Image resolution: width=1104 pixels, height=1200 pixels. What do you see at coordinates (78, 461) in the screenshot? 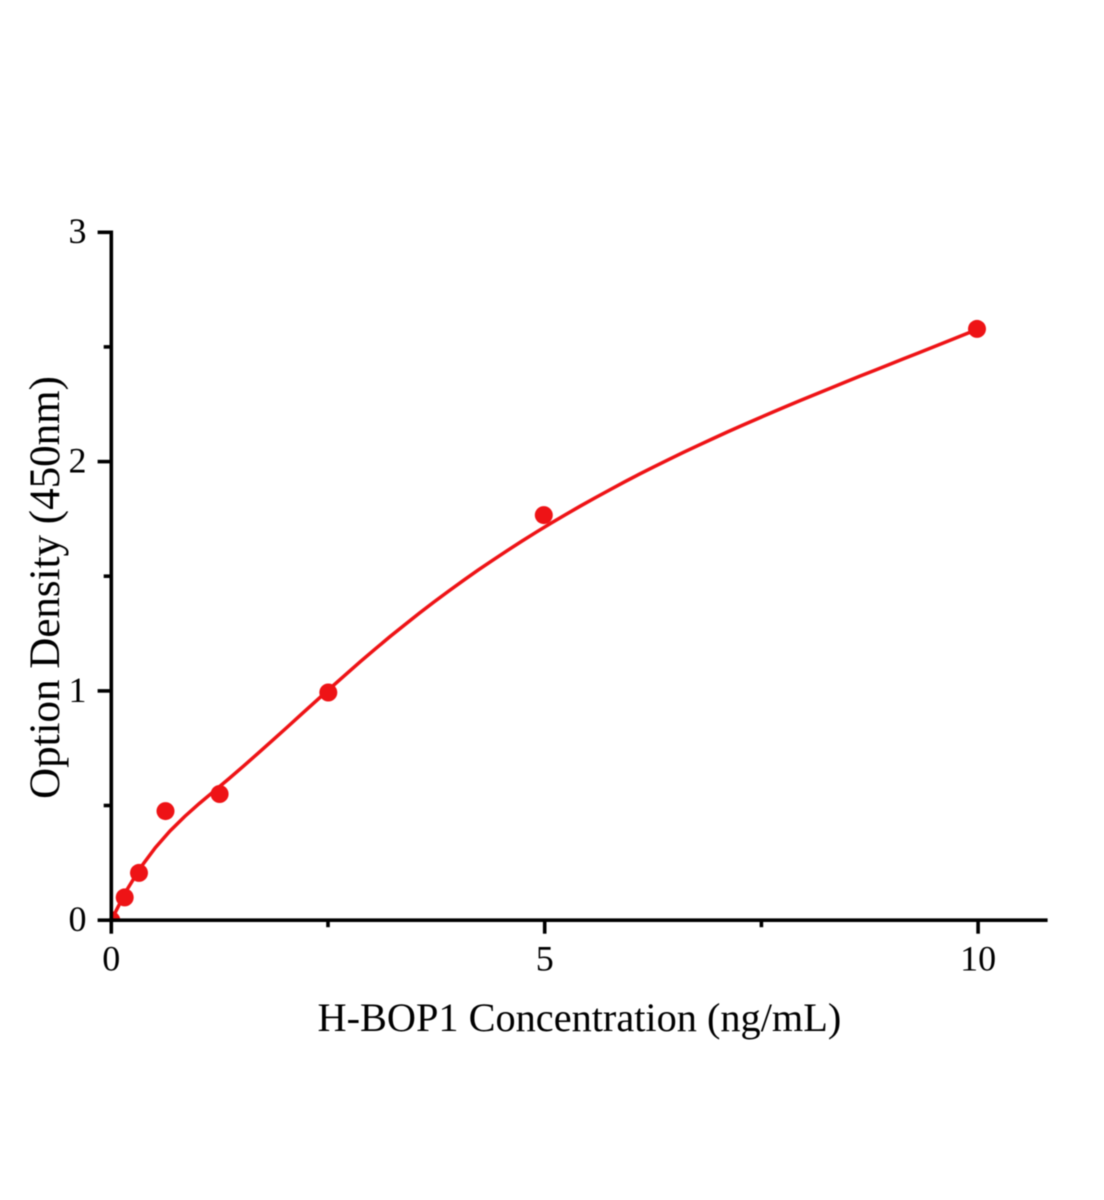
I see `svg-text: 2` at bounding box center [78, 461].